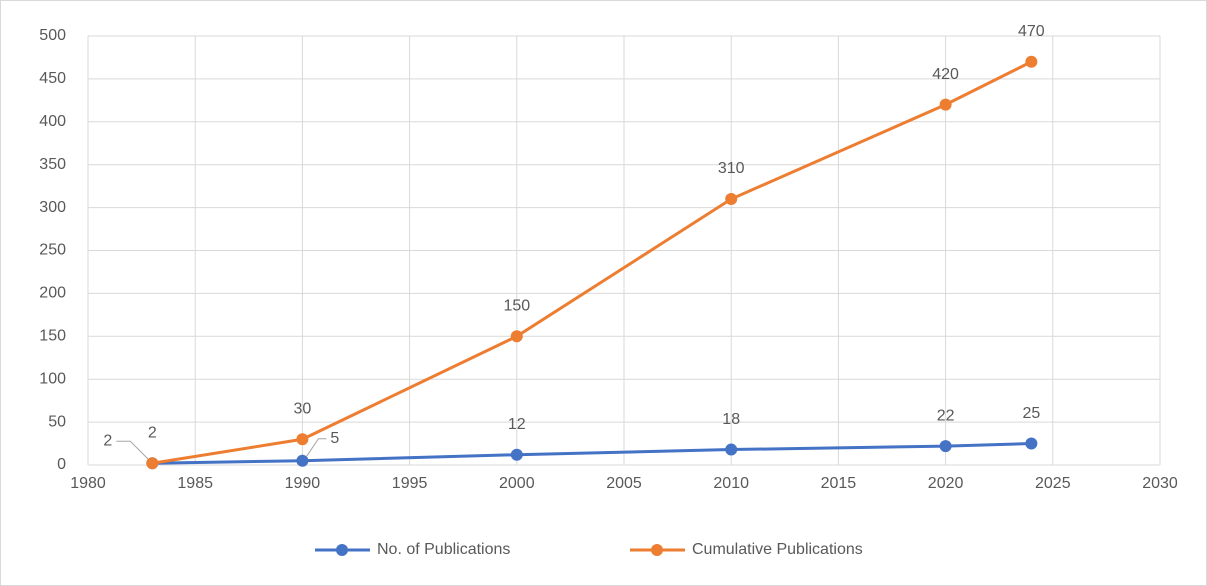 The width and height of the screenshot is (1207, 586). What do you see at coordinates (52, 35) in the screenshot?
I see `y-tick-label: 500` at bounding box center [52, 35].